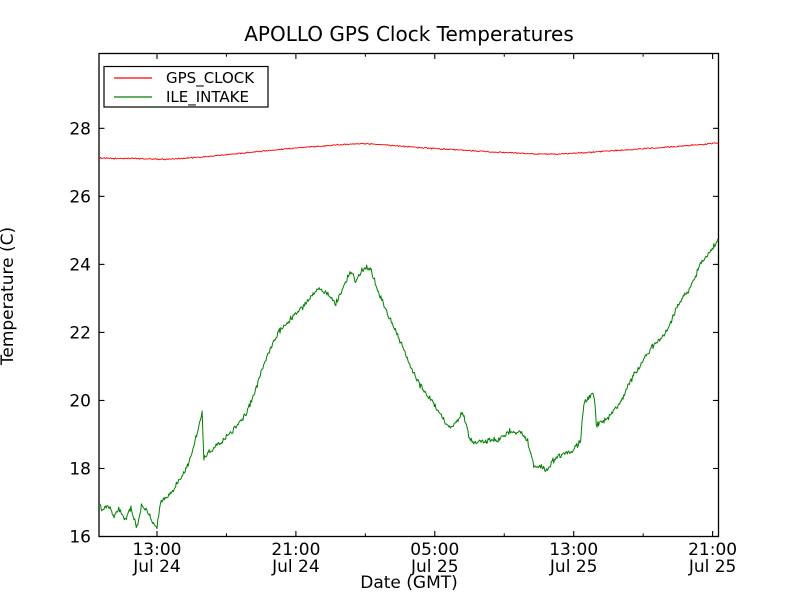 The height and width of the screenshot is (600, 800). What do you see at coordinates (80, 469) in the screenshot?
I see `y-tick-label: 18` at bounding box center [80, 469].